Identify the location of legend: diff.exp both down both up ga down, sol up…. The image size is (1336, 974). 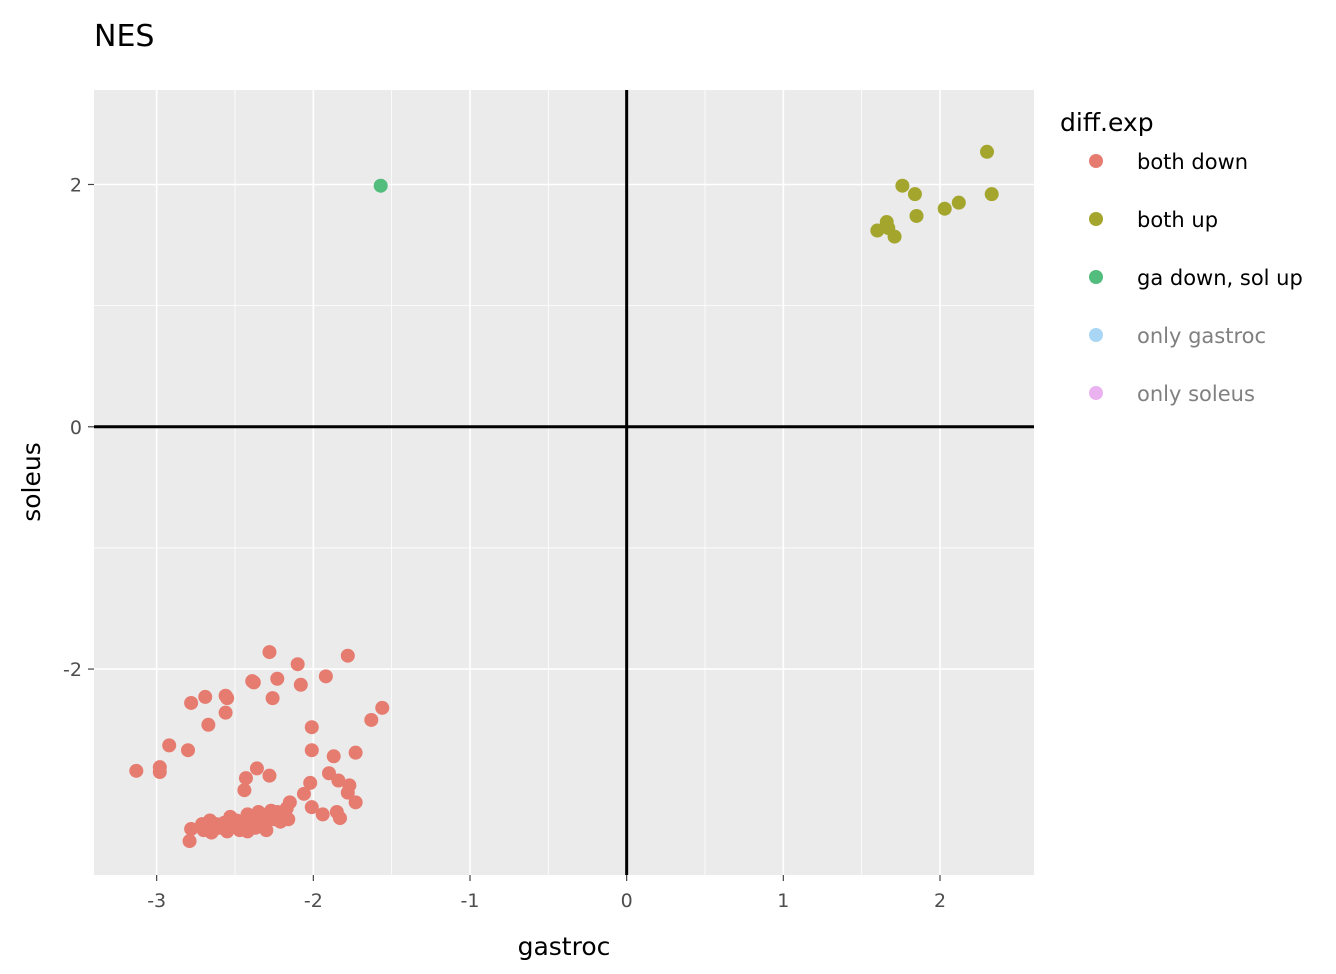
(1181, 257).